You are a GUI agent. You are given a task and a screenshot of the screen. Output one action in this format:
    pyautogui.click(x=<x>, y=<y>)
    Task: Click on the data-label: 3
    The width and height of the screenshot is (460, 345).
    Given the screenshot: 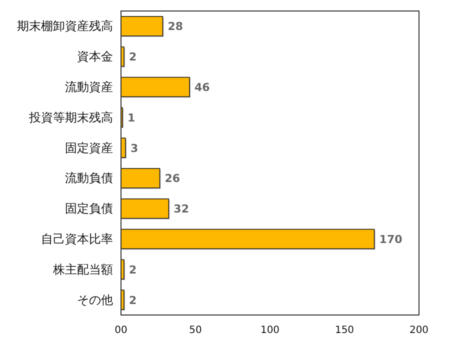 What is the action you would take?
    pyautogui.click(x=134, y=148)
    